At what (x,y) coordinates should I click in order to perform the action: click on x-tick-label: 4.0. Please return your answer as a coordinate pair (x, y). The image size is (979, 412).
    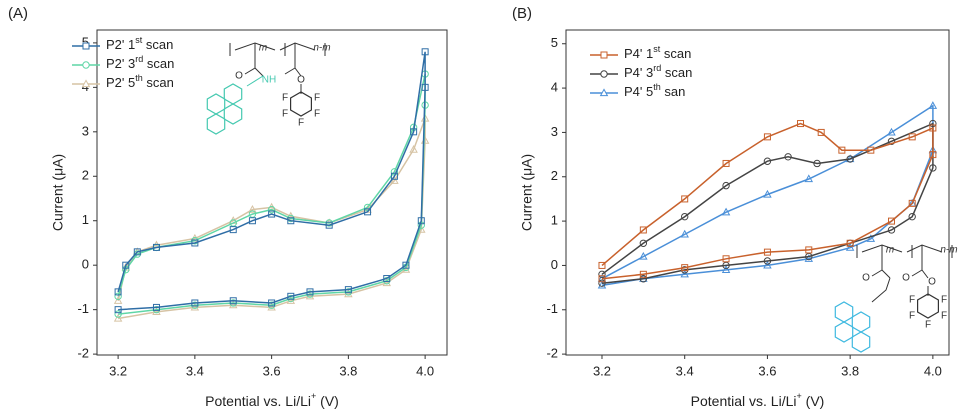
    Looking at the image, I should click on (425, 370).